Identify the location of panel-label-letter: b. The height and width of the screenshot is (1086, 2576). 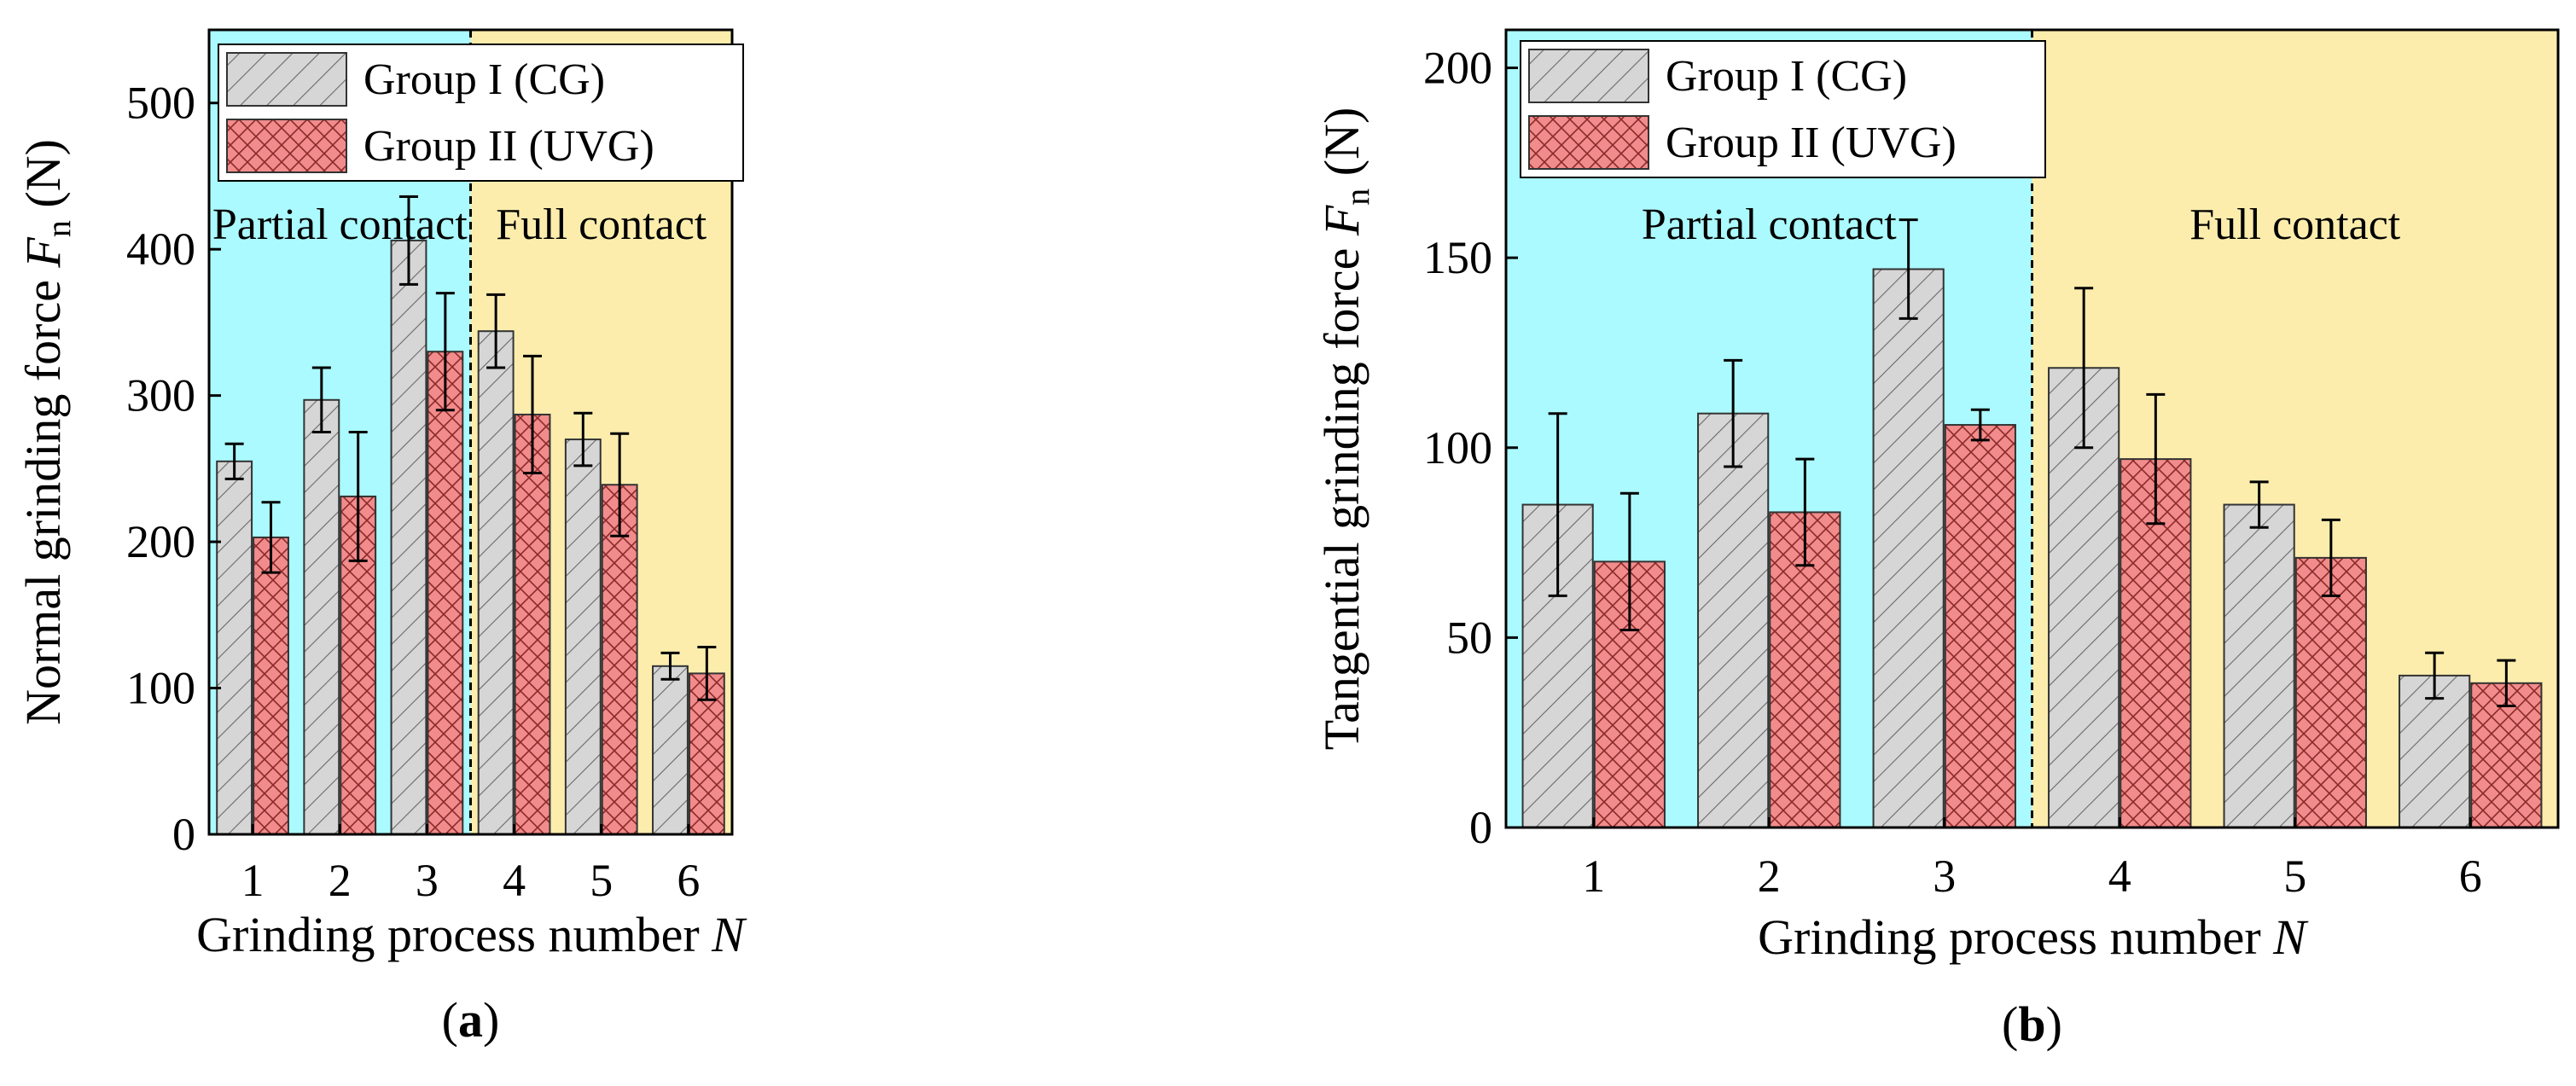
(2032, 1024).